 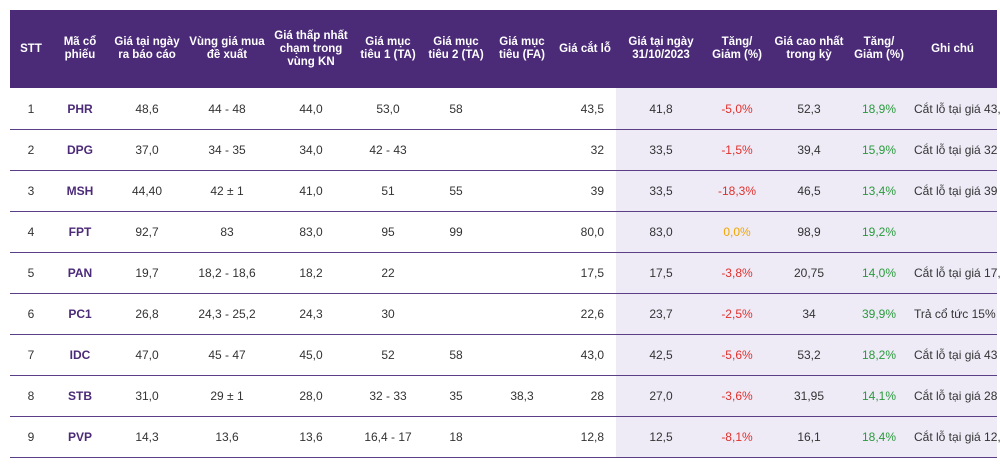 I want to click on cell-report-price: 14,3, so click(x=147, y=437).